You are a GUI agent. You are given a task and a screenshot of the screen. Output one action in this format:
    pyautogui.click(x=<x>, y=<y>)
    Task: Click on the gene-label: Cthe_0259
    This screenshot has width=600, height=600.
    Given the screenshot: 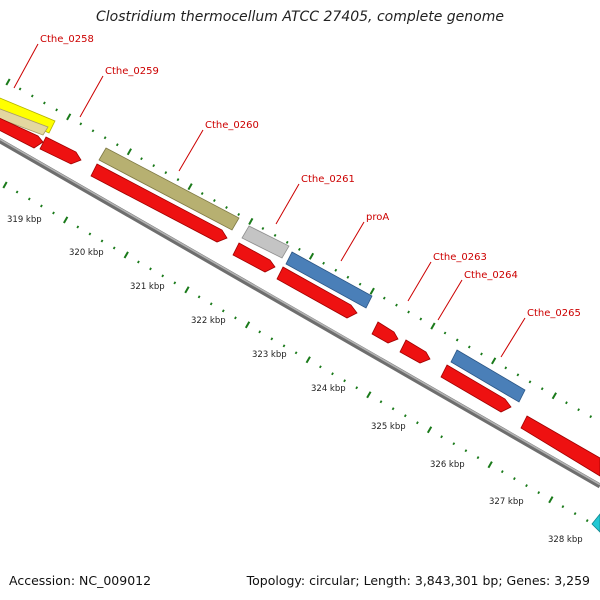 What is the action you would take?
    pyautogui.click(x=132, y=71)
    